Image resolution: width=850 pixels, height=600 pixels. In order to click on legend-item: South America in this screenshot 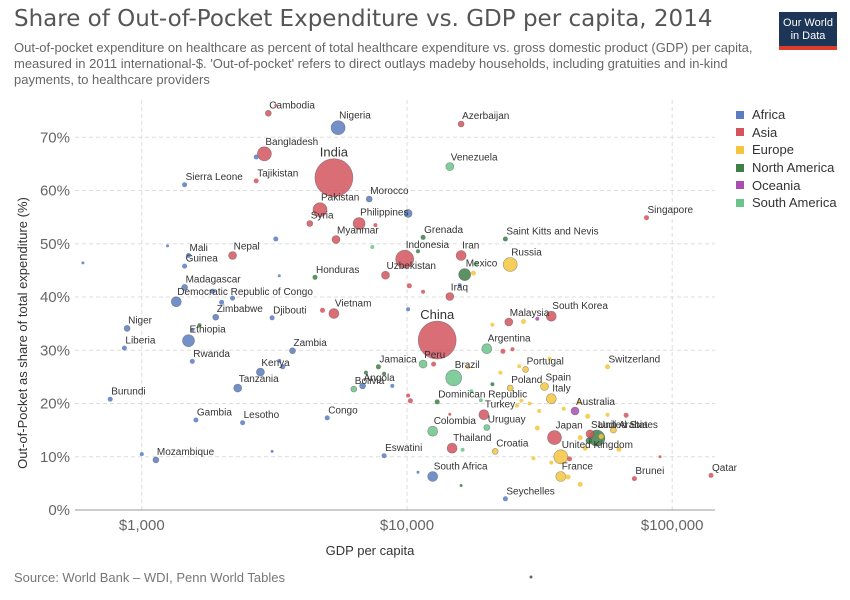, I will do `click(786, 203)`.